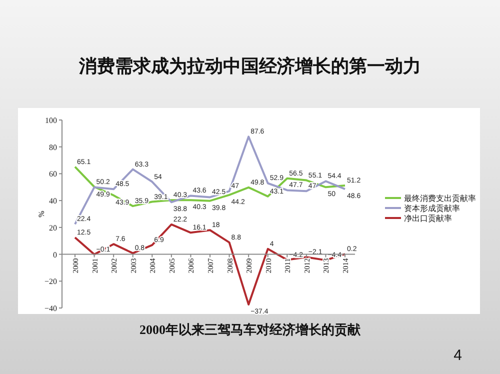 The image size is (500, 374). What do you see at coordinates (50, 281) in the screenshot?
I see `y-tick-label: −20` at bounding box center [50, 281].